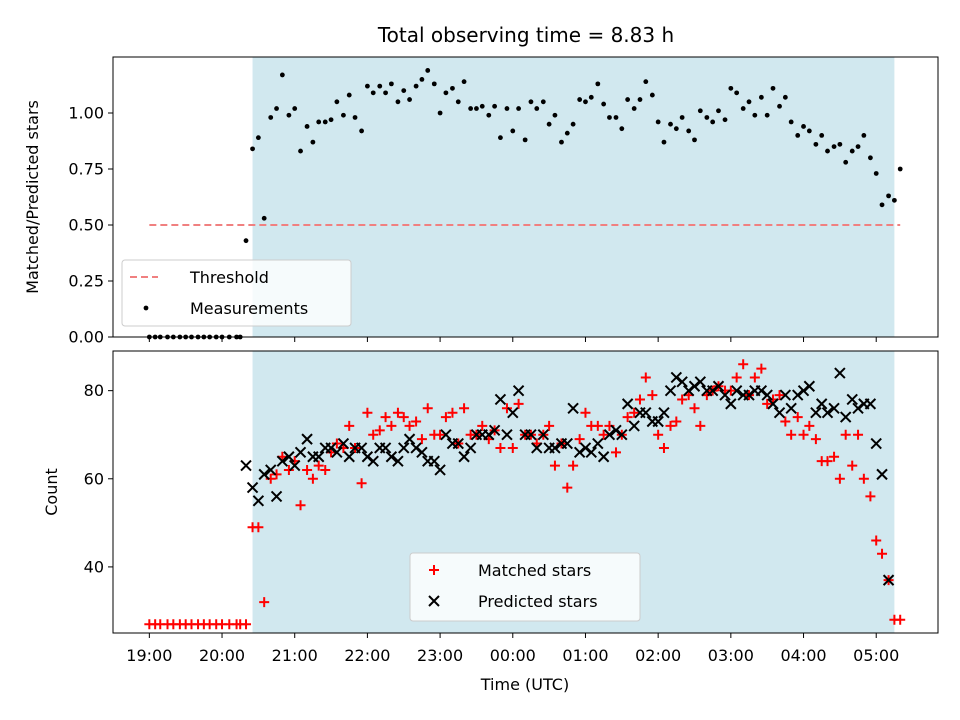  Describe the element at coordinates (86, 225) in the screenshot. I see `y-tick-label: 0.50` at that location.